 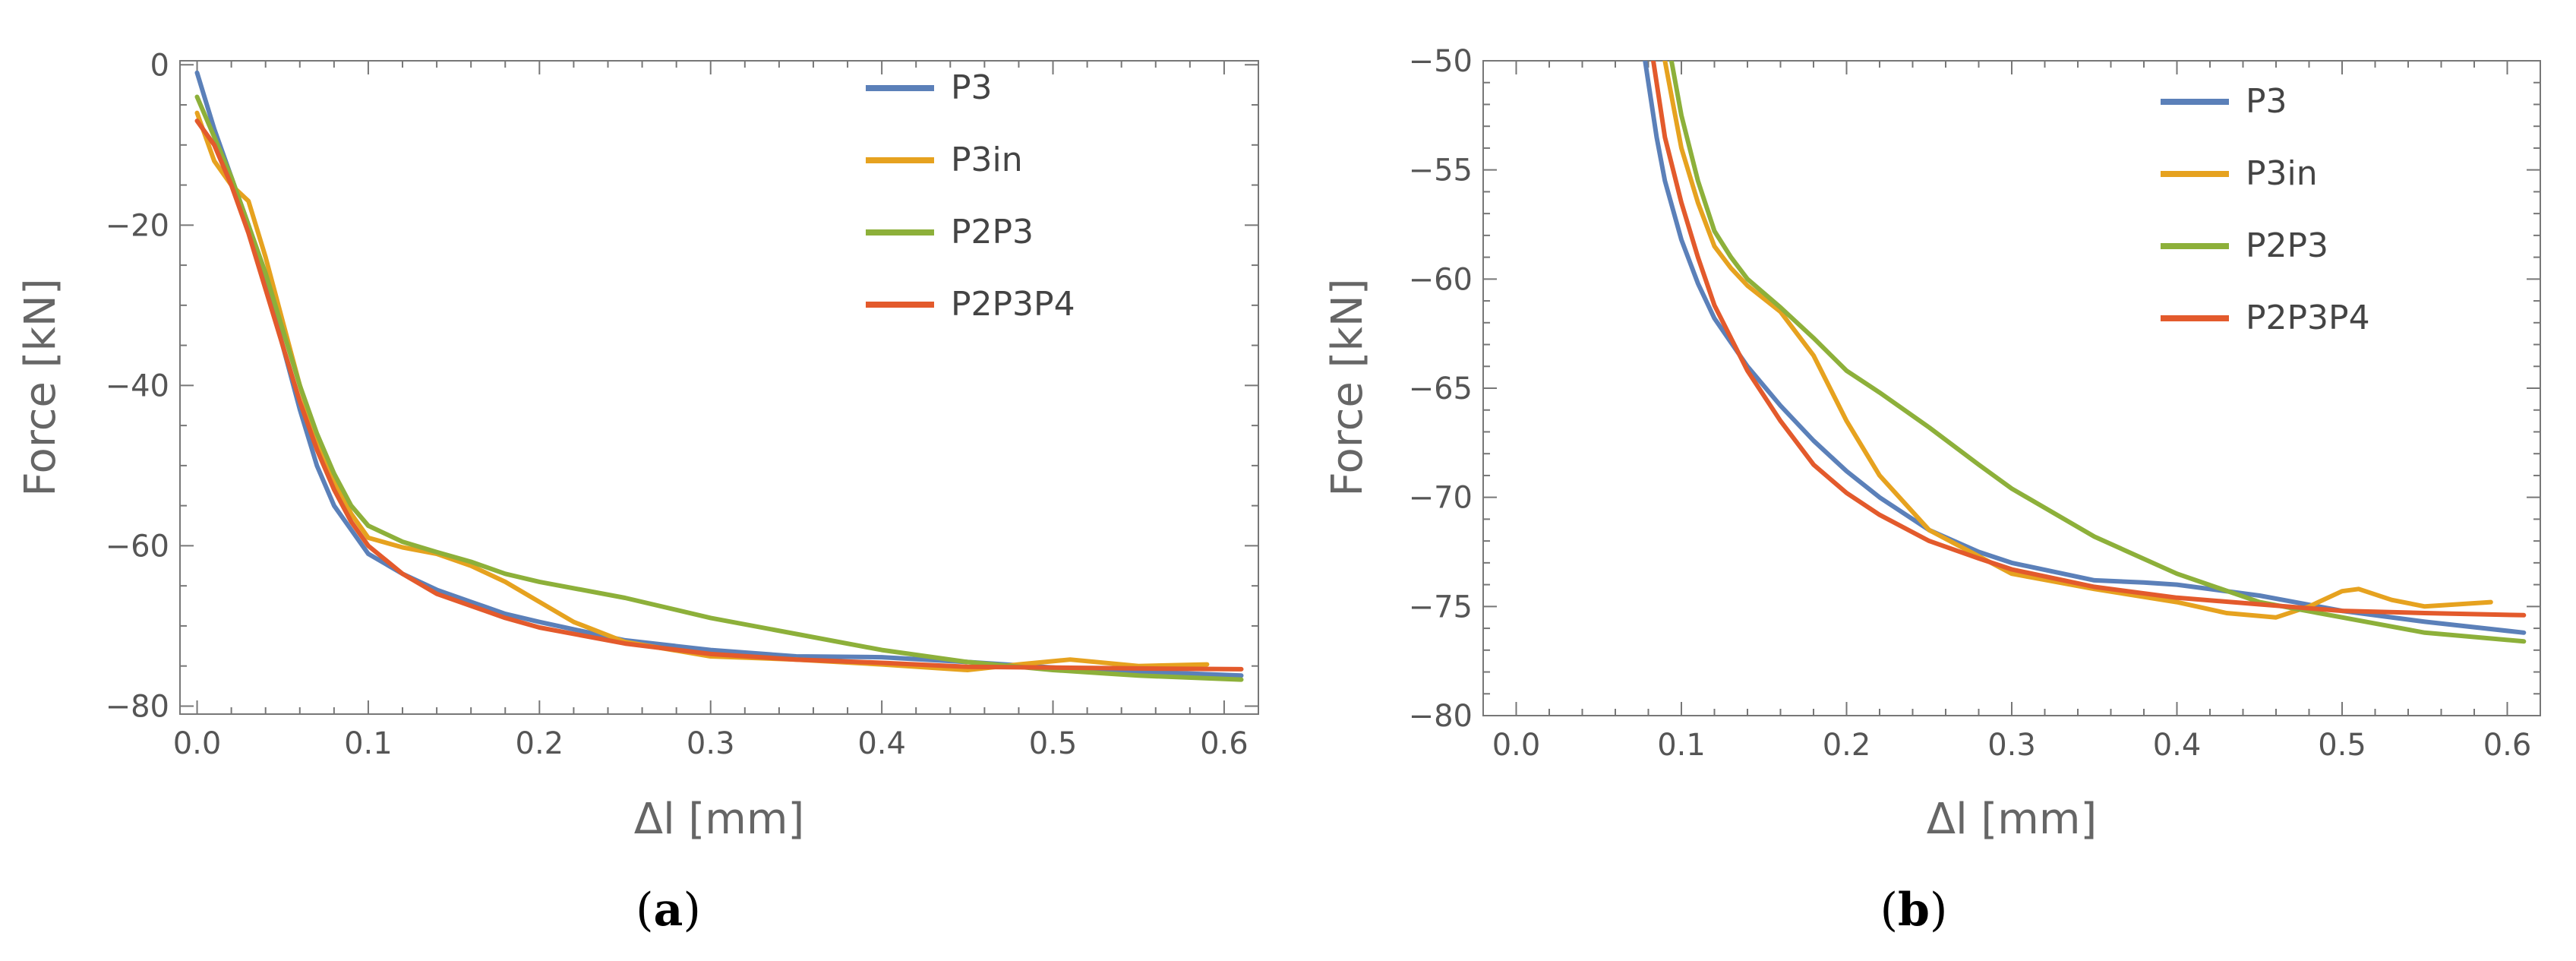 I want to click on panel-caption: (b), so click(x=1914, y=911).